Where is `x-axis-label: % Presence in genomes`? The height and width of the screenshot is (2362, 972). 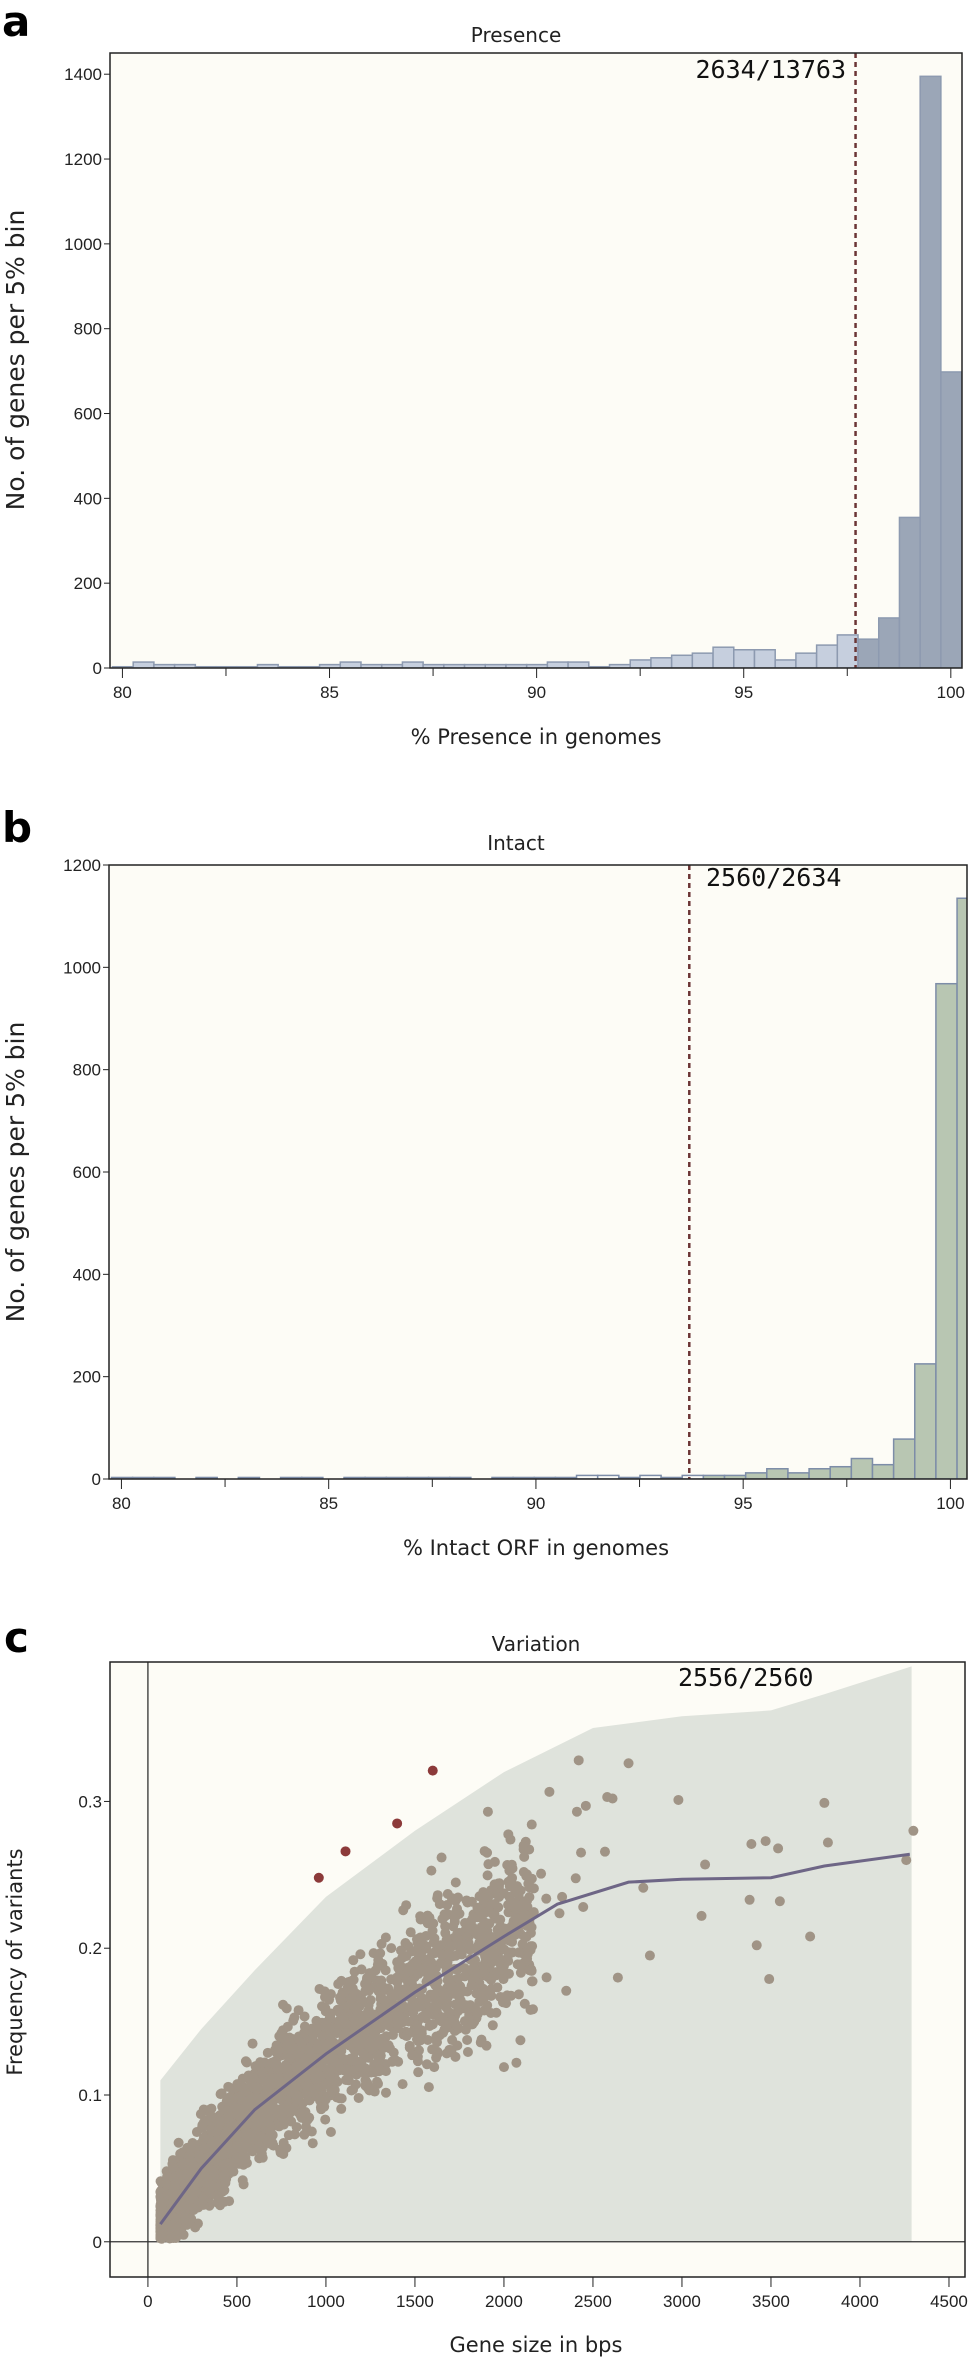 x-axis-label: % Presence in genomes is located at coordinates (536, 737).